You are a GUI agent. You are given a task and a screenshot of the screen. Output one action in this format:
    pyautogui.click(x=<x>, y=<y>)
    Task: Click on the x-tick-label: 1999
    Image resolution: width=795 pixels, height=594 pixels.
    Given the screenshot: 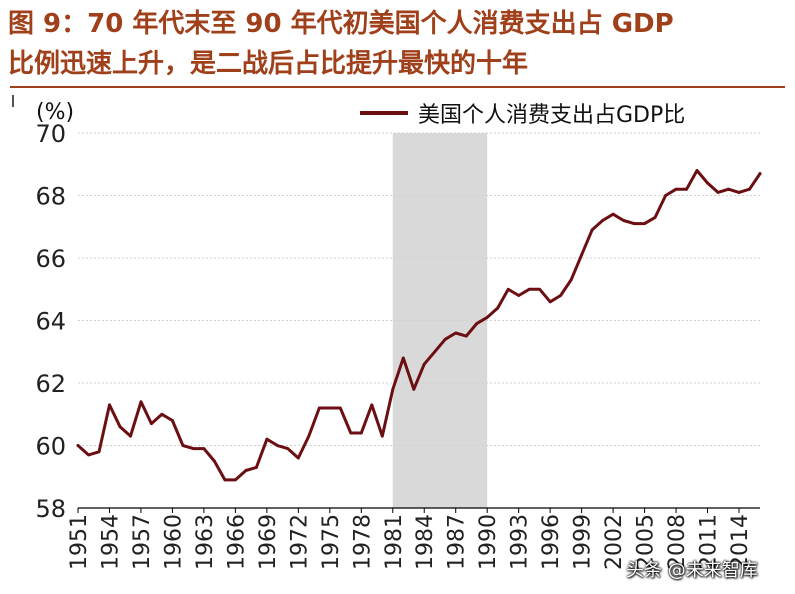 What is the action you would take?
    pyautogui.click(x=583, y=542)
    